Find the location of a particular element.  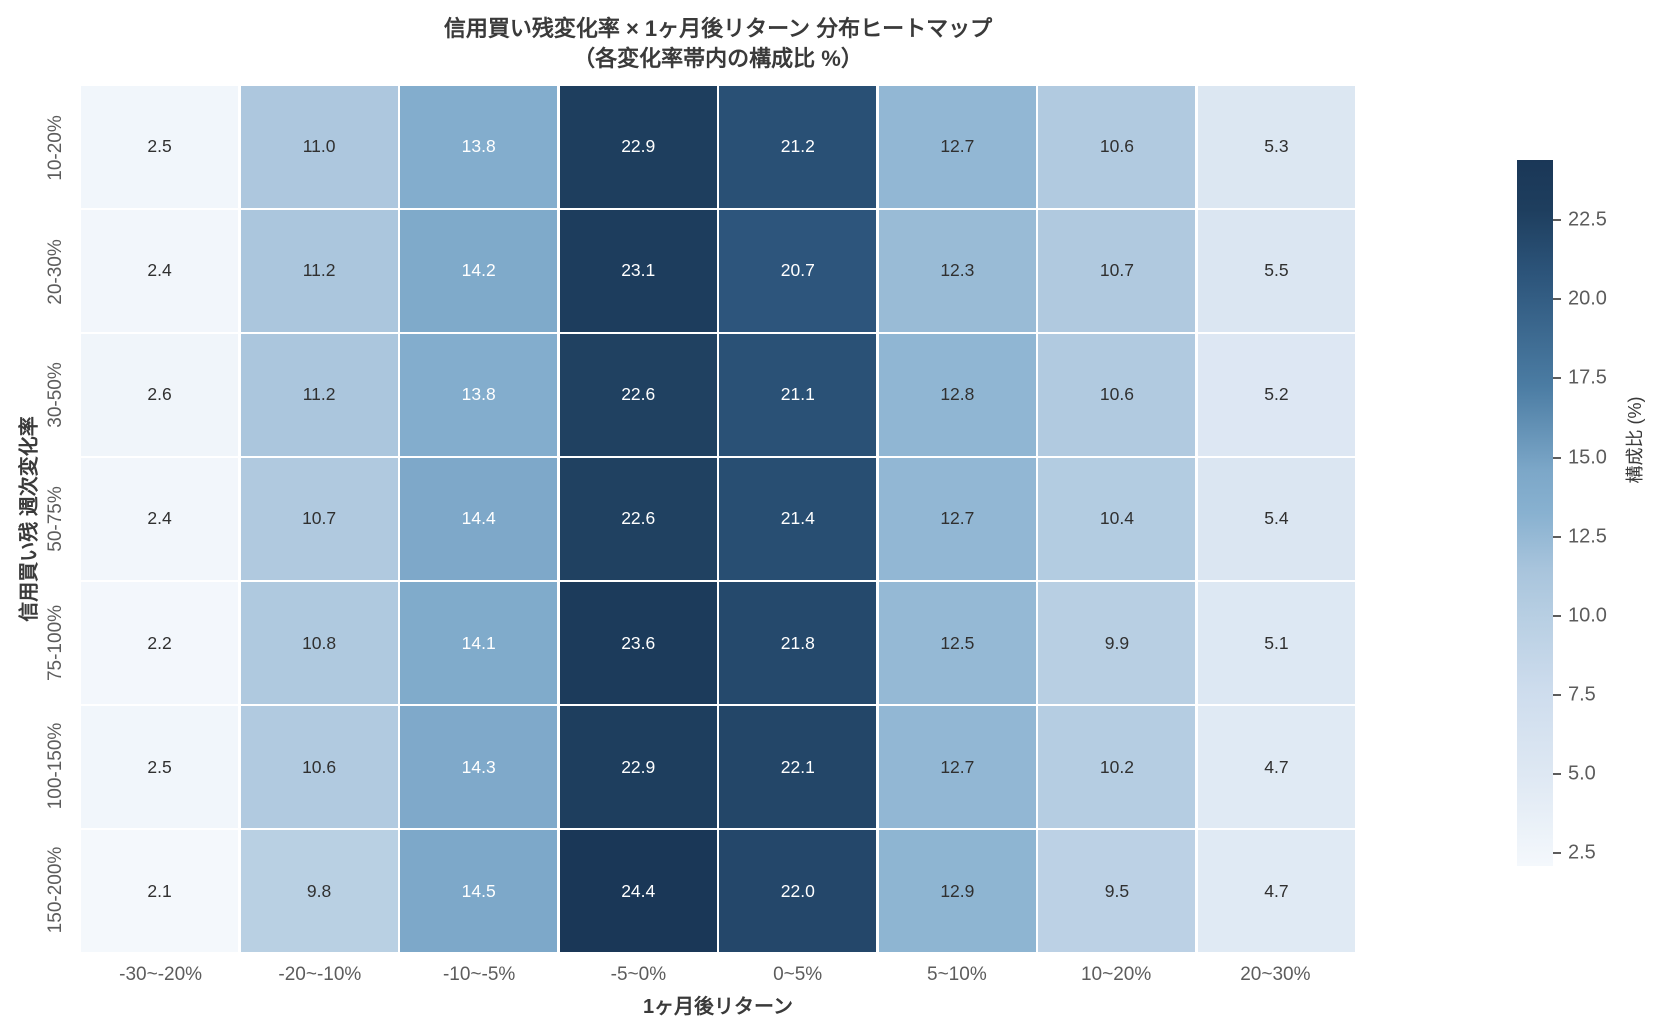

chart-title-line2: （各変化率帯内の構成比 %） is located at coordinates (718, 58).